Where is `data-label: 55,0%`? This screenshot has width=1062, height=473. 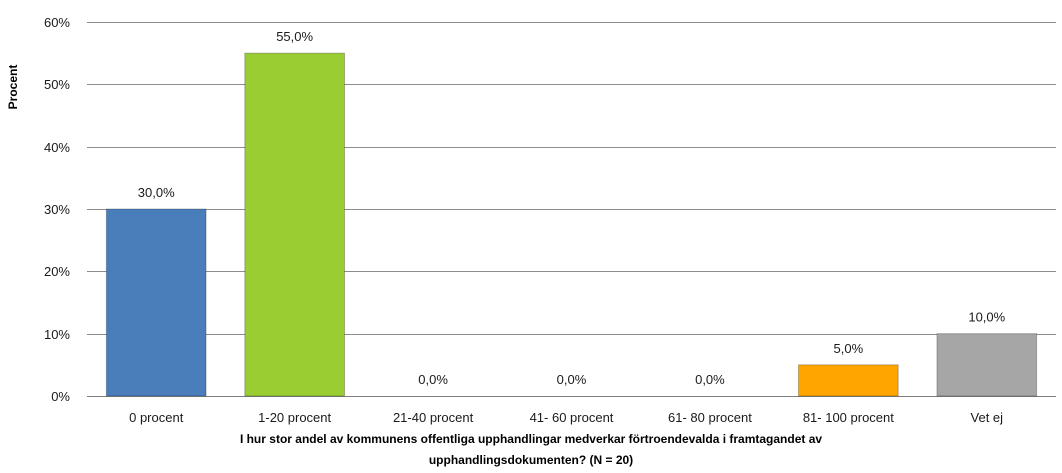
data-label: 55,0% is located at coordinates (294, 36).